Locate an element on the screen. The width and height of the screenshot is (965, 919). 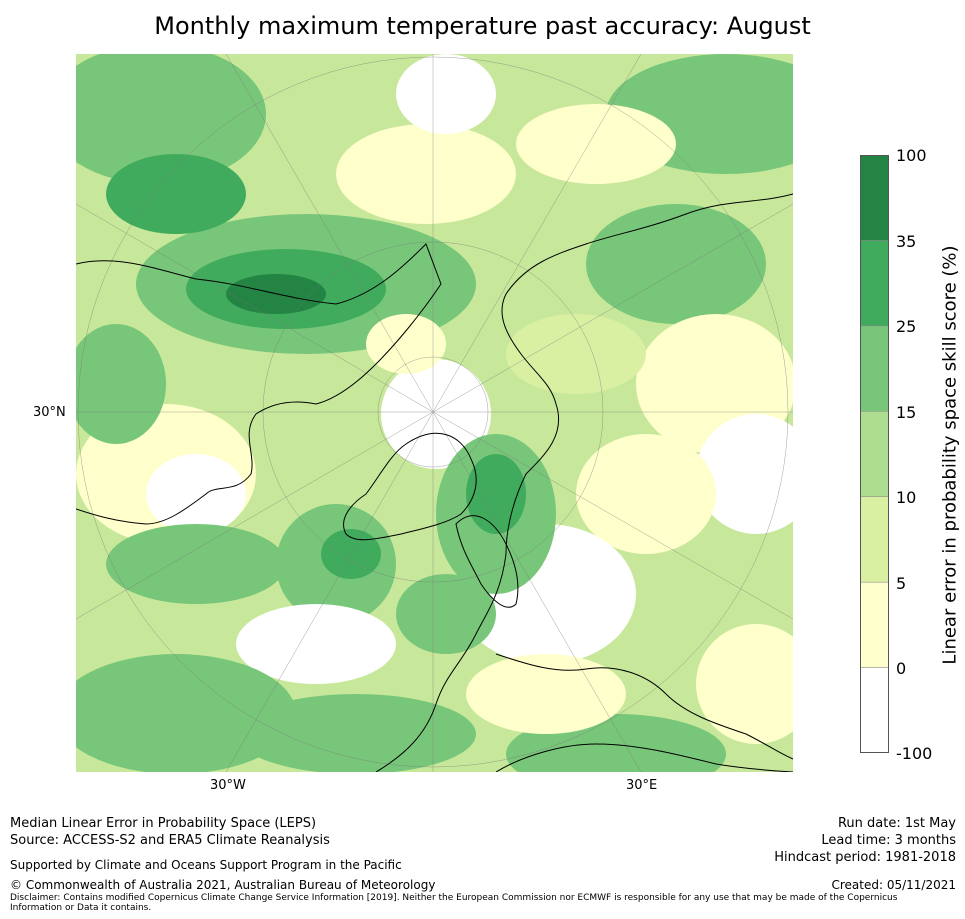
footer-hindcast: Hindcast period: 1981-2018 is located at coordinates (865, 857).